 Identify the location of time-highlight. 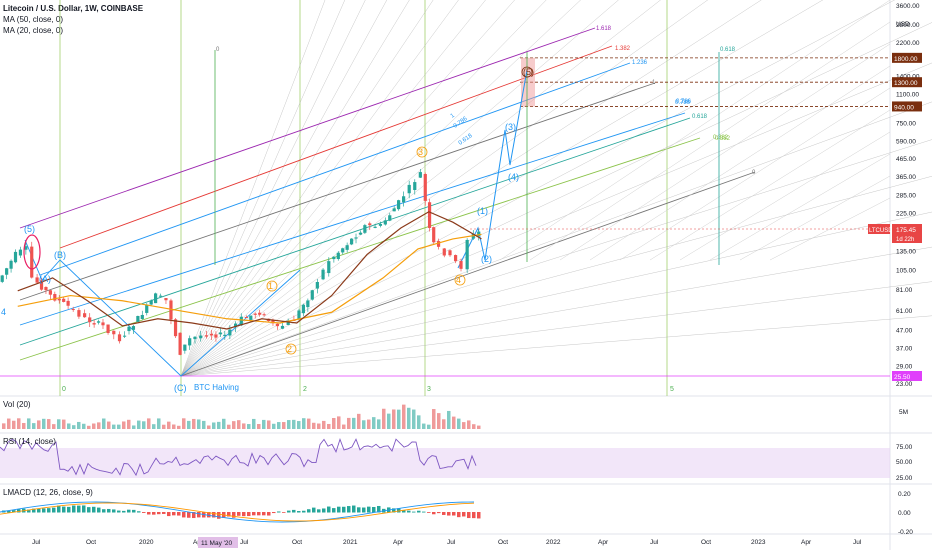
(218, 542).